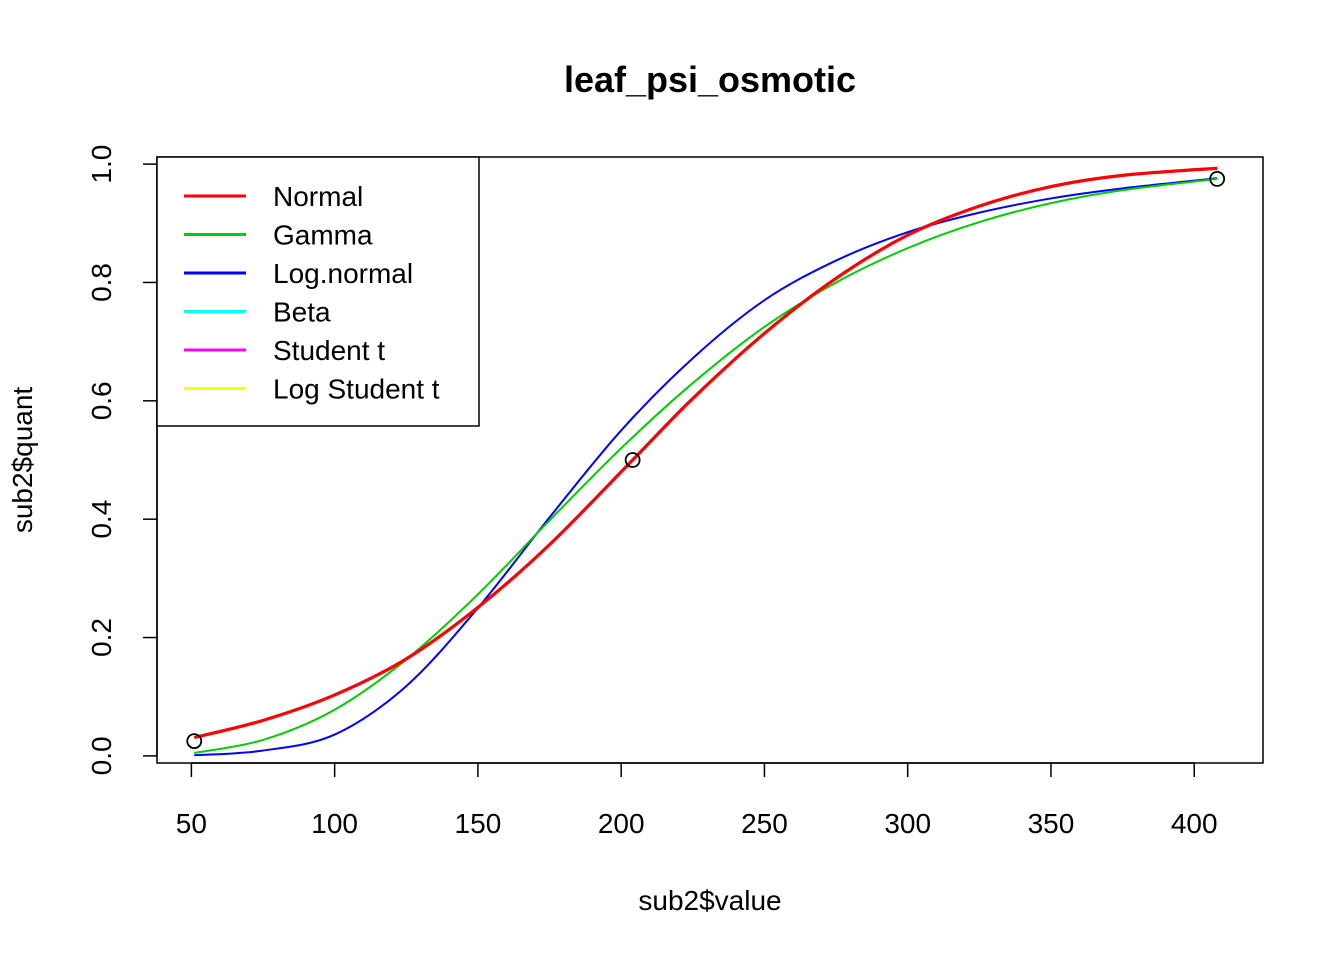  What do you see at coordinates (22, 460) in the screenshot?
I see `y-axis-label: sub2$quant` at bounding box center [22, 460].